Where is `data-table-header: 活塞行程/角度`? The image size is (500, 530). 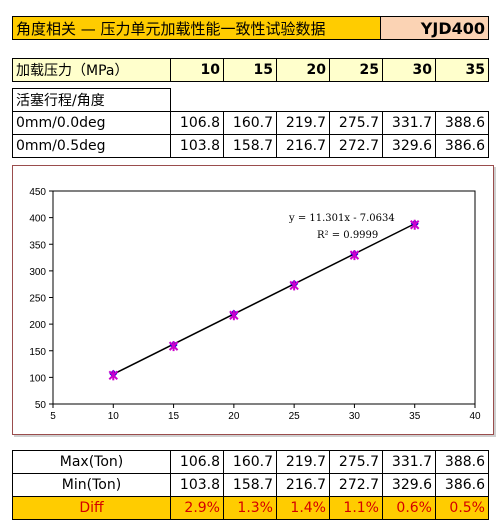
data-table-header: 活塞行程/角度 is located at coordinates (91, 100).